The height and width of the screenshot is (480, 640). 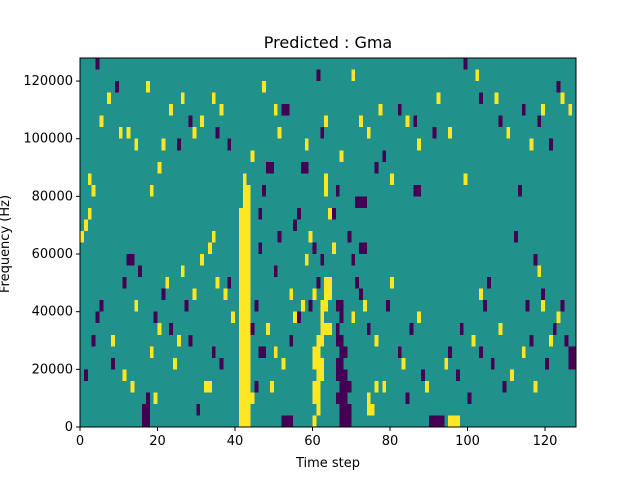 What do you see at coordinates (390, 441) in the screenshot?
I see `x-tick-label: 80` at bounding box center [390, 441].